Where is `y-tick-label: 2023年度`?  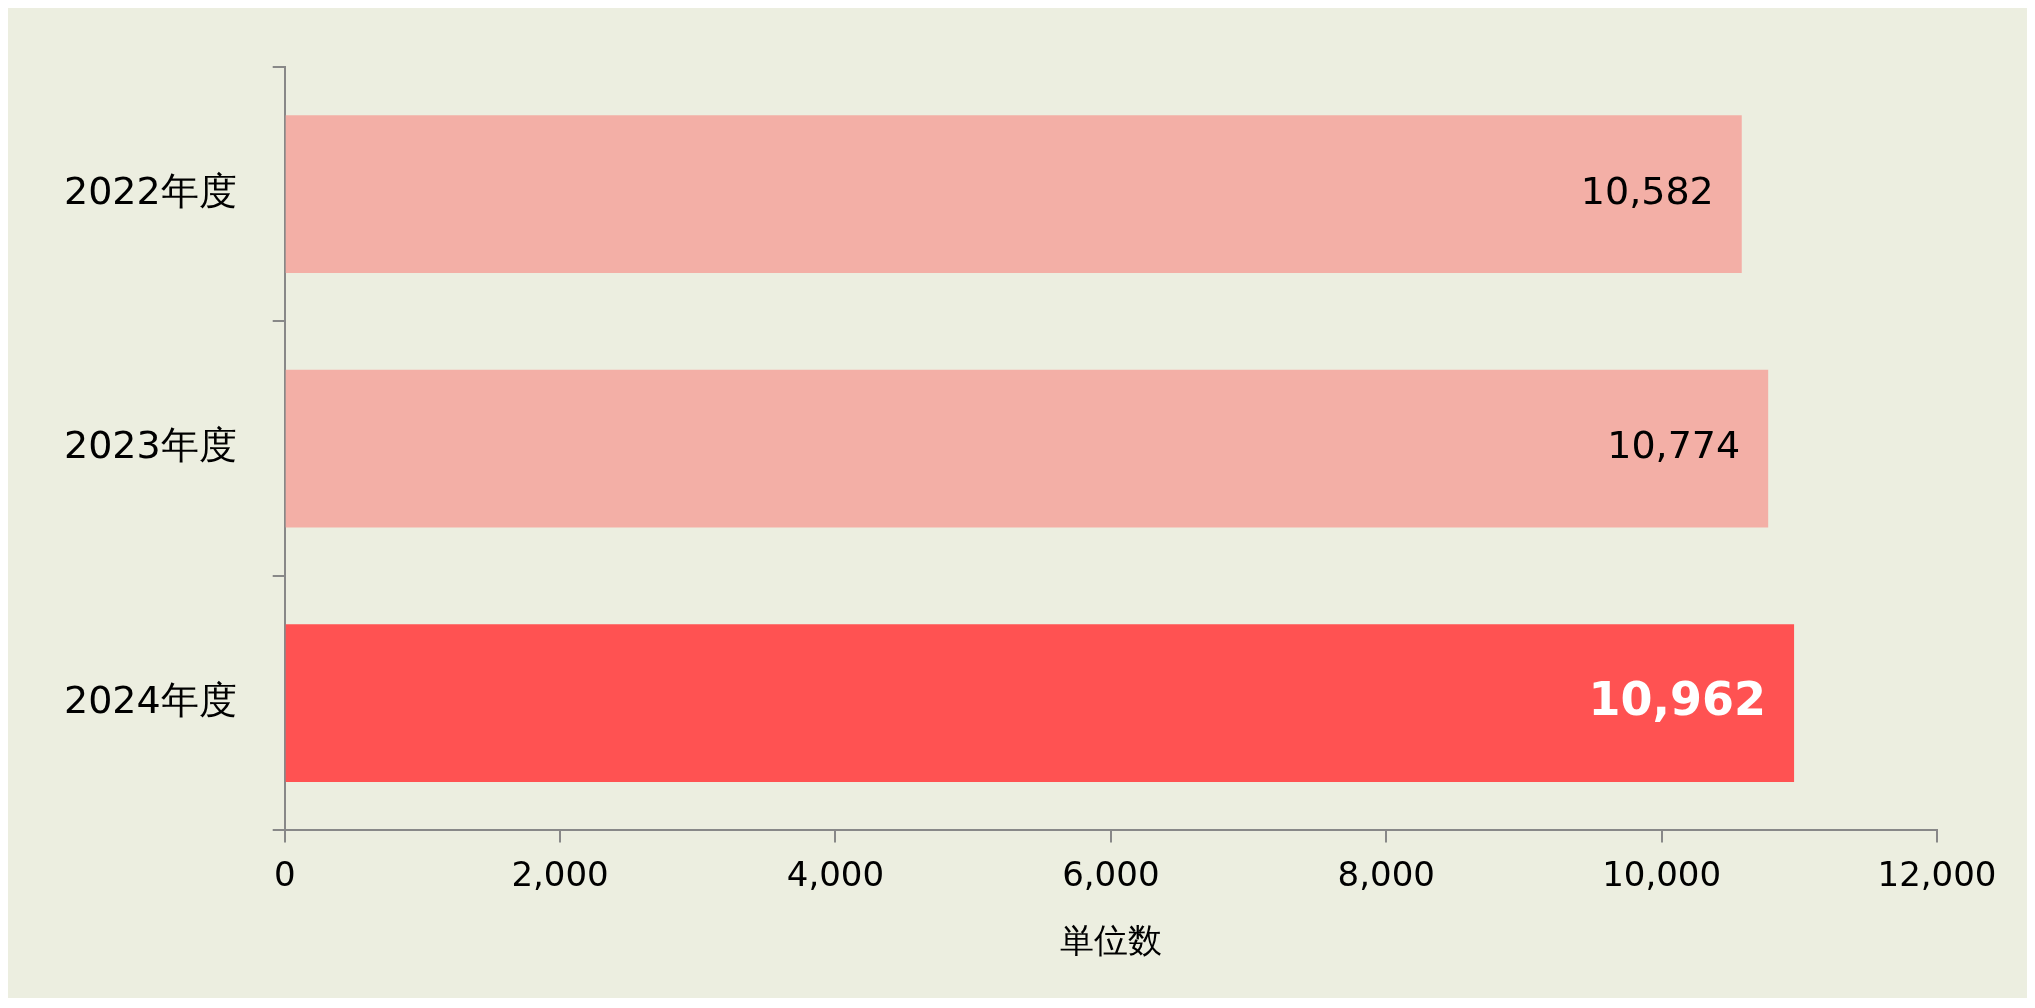 y-tick-label: 2023年度 is located at coordinates (150, 445).